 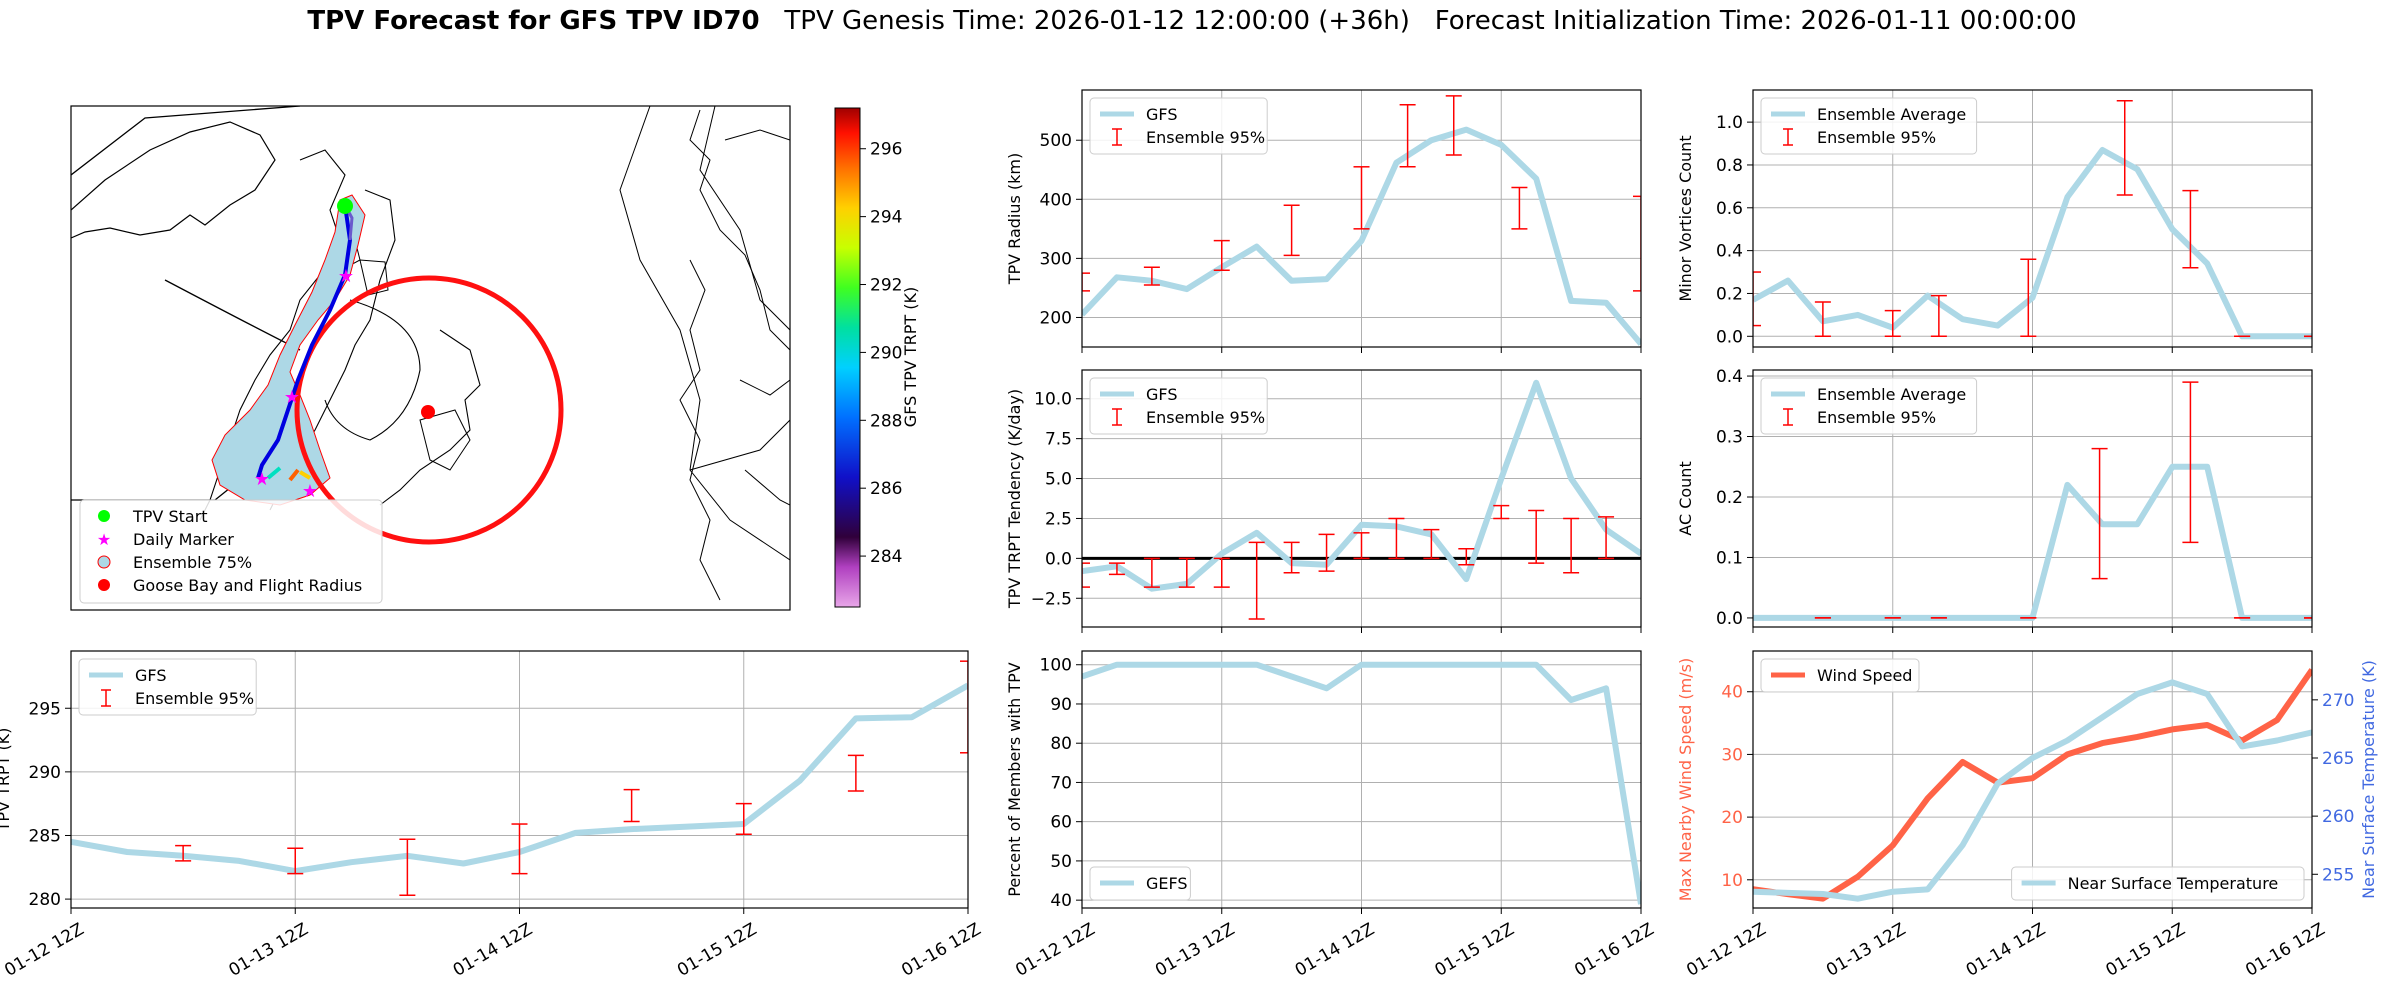 I want to click on island-coast, so click(x=374, y=277).